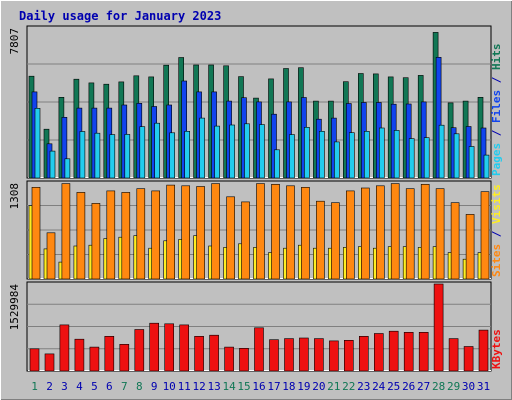 The width and height of the screenshot is (512, 400). What do you see at coordinates (184, 386) in the screenshot?
I see `x-tick-label-11: 11` at bounding box center [184, 386].